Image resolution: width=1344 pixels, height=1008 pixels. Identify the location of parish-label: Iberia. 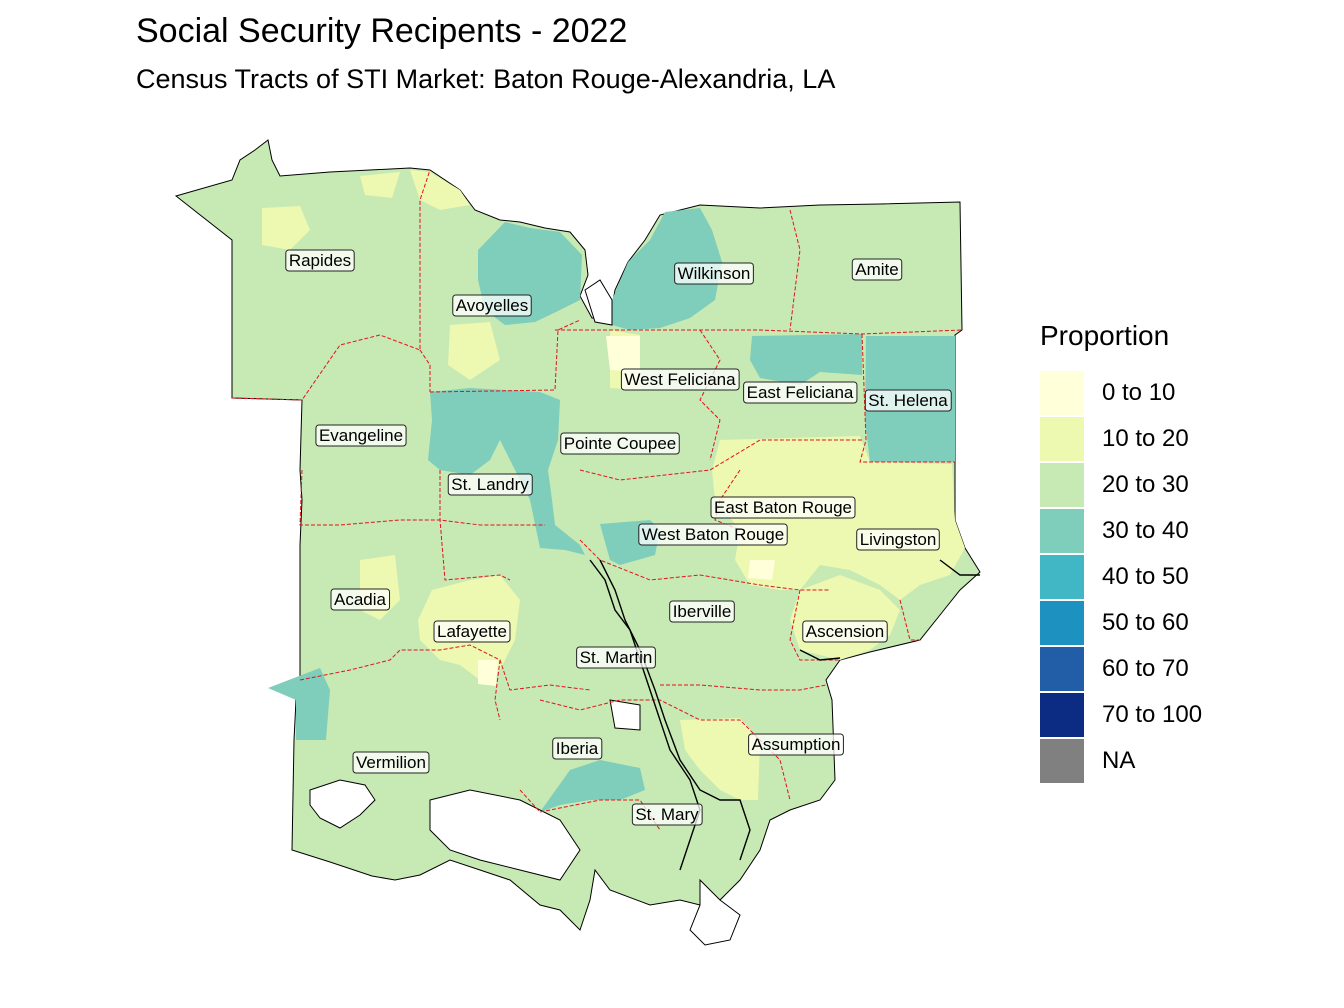
(577, 748).